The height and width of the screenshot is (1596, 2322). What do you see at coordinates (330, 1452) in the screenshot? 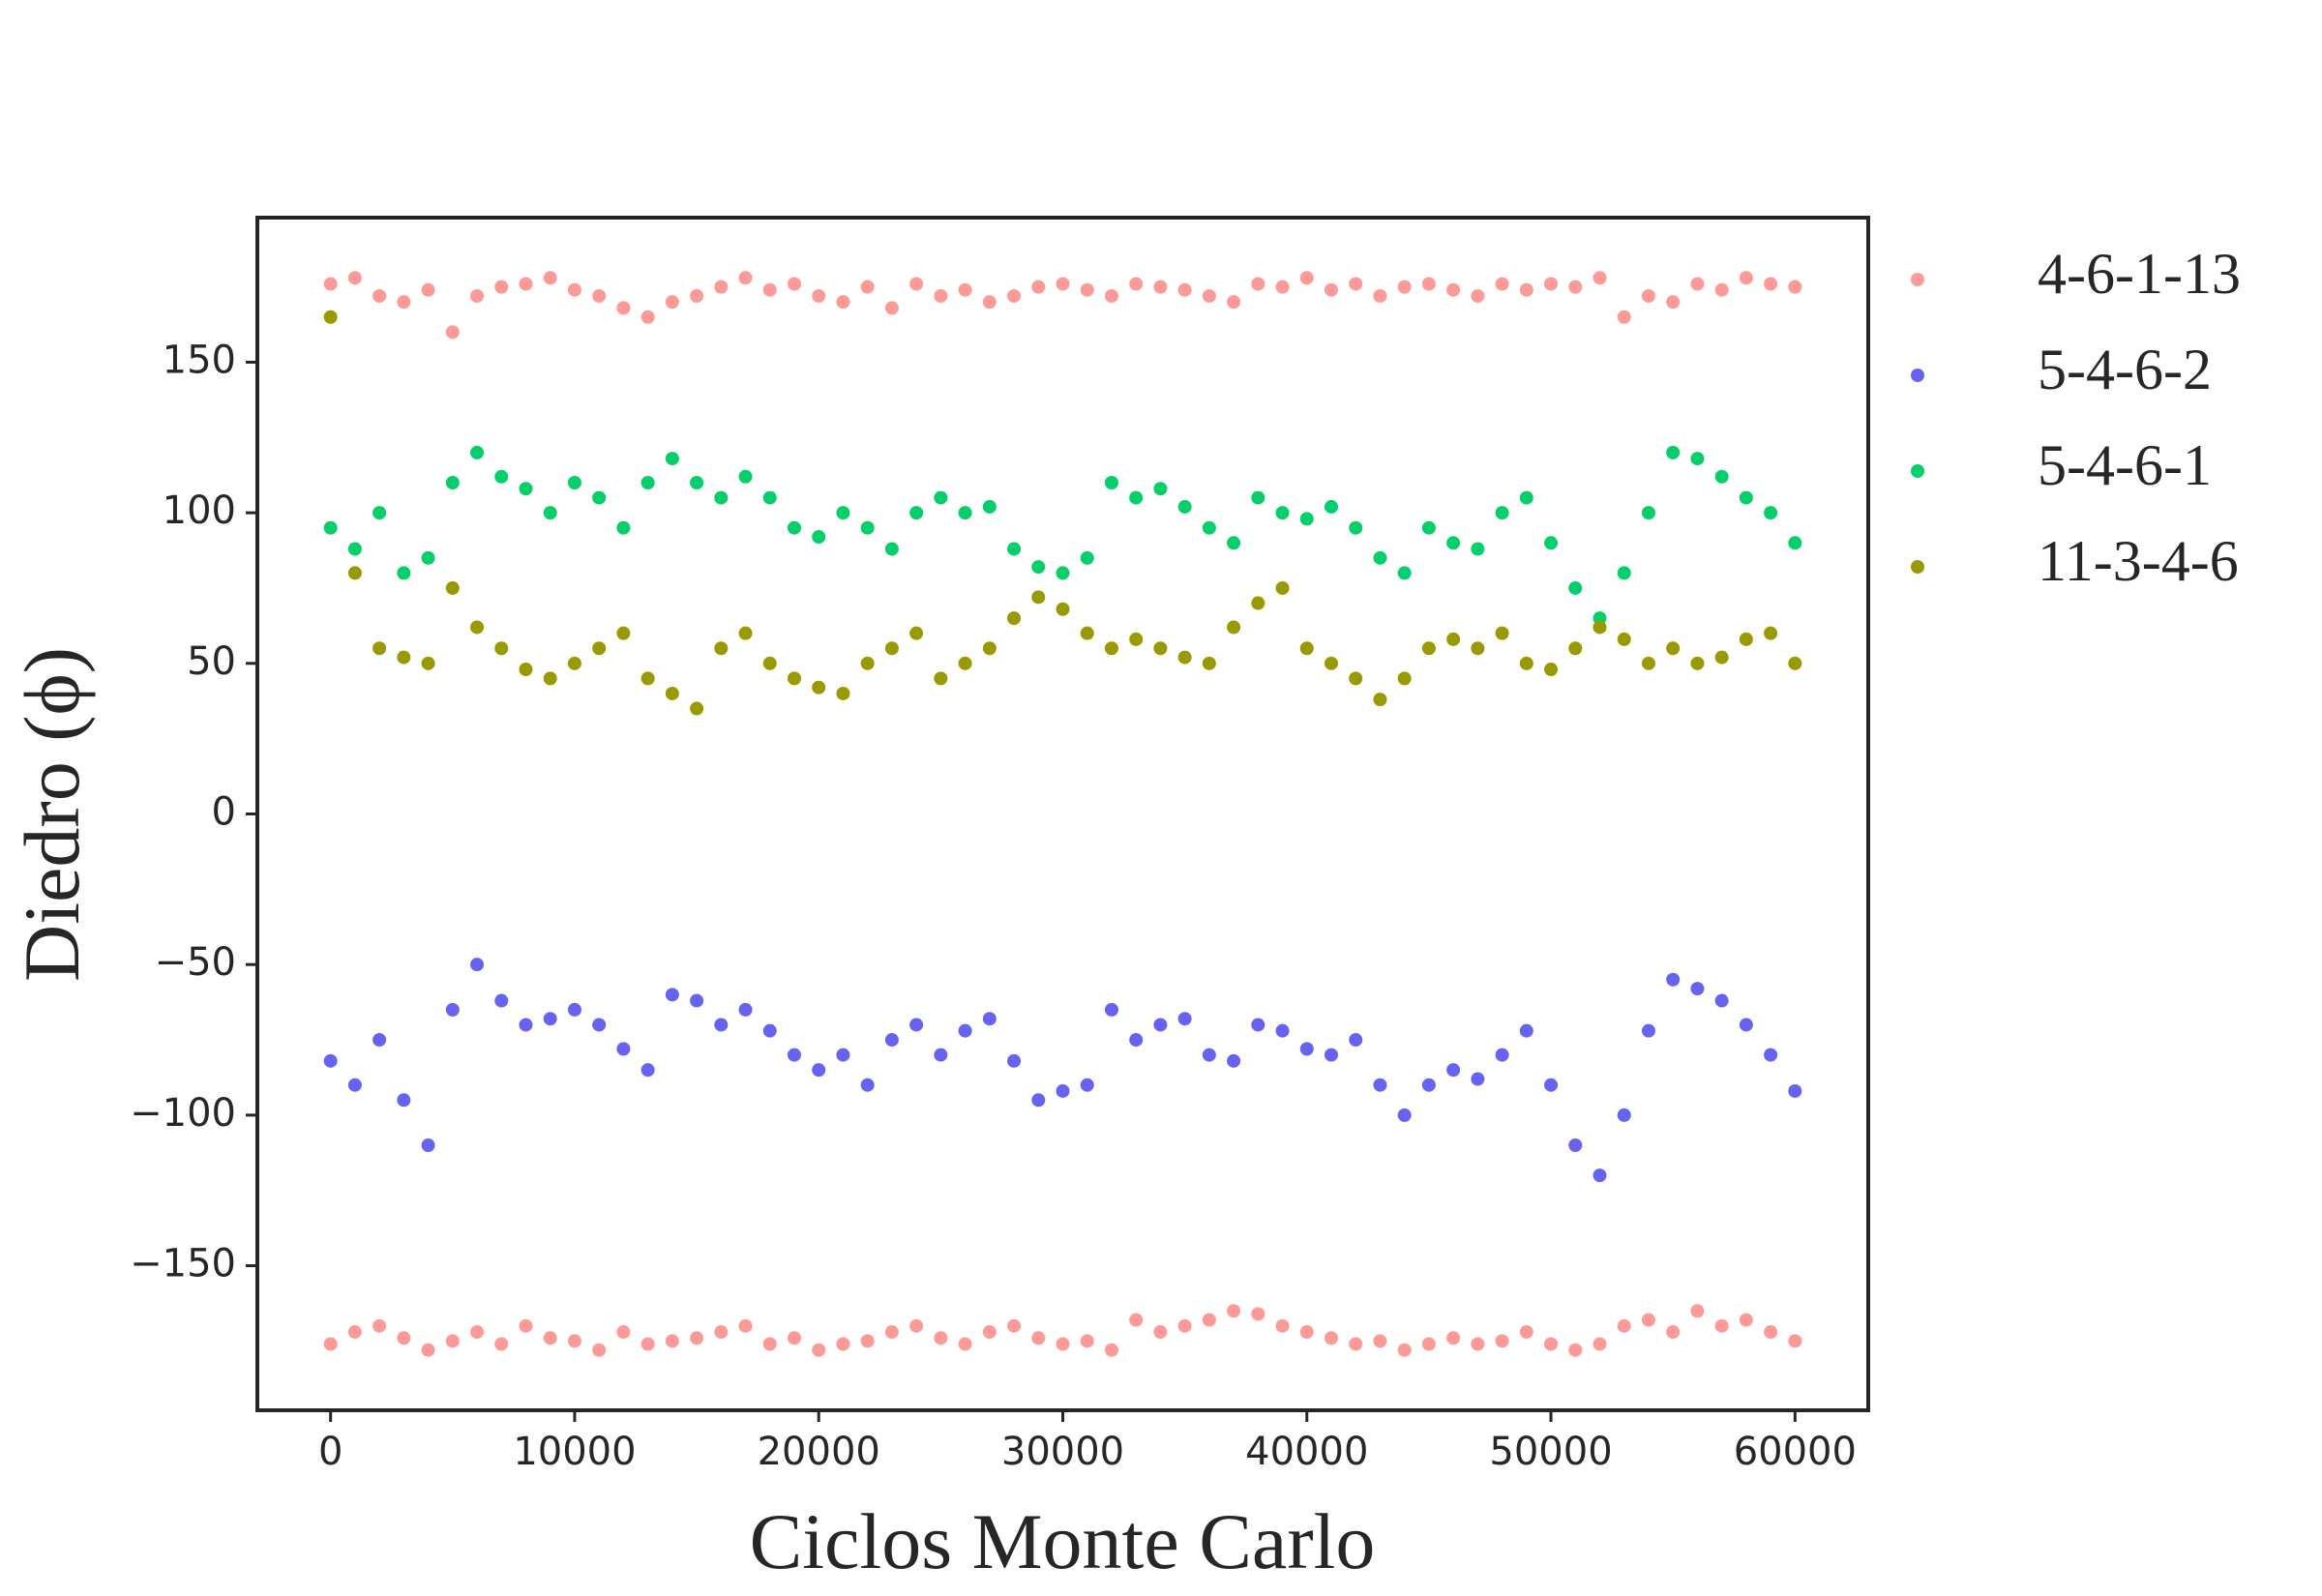
I see `x-tick-label: 0` at bounding box center [330, 1452].